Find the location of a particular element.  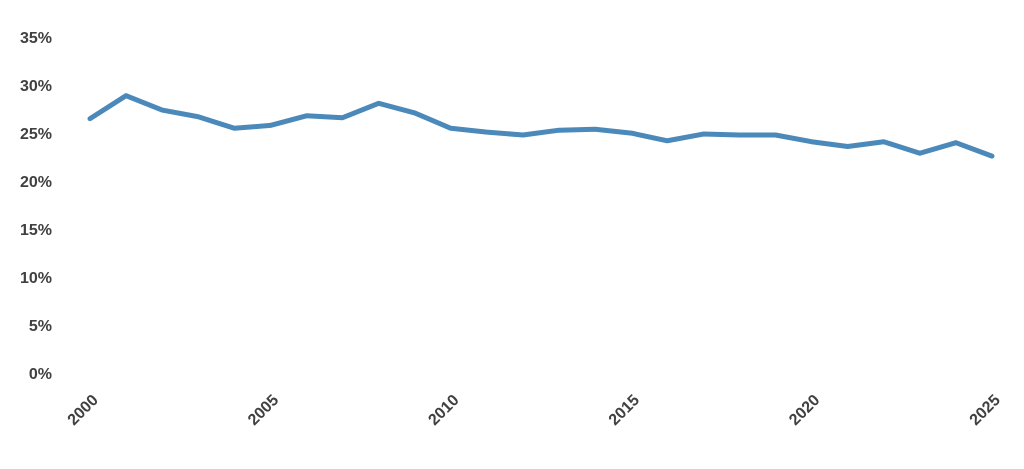

x-tick-label: 2010 is located at coordinates (443, 410).